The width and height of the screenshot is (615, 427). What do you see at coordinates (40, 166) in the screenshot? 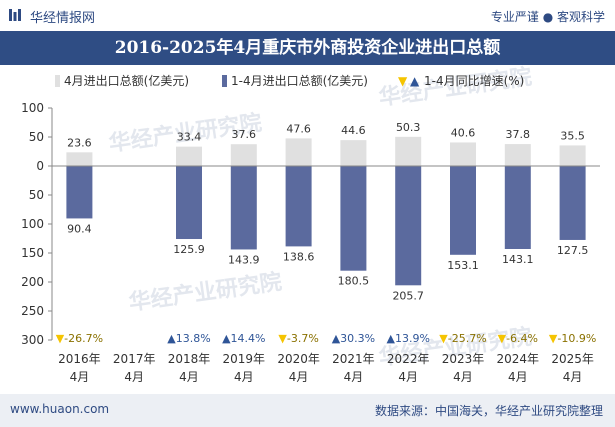
I see `y-tick-label: 0` at bounding box center [40, 166].